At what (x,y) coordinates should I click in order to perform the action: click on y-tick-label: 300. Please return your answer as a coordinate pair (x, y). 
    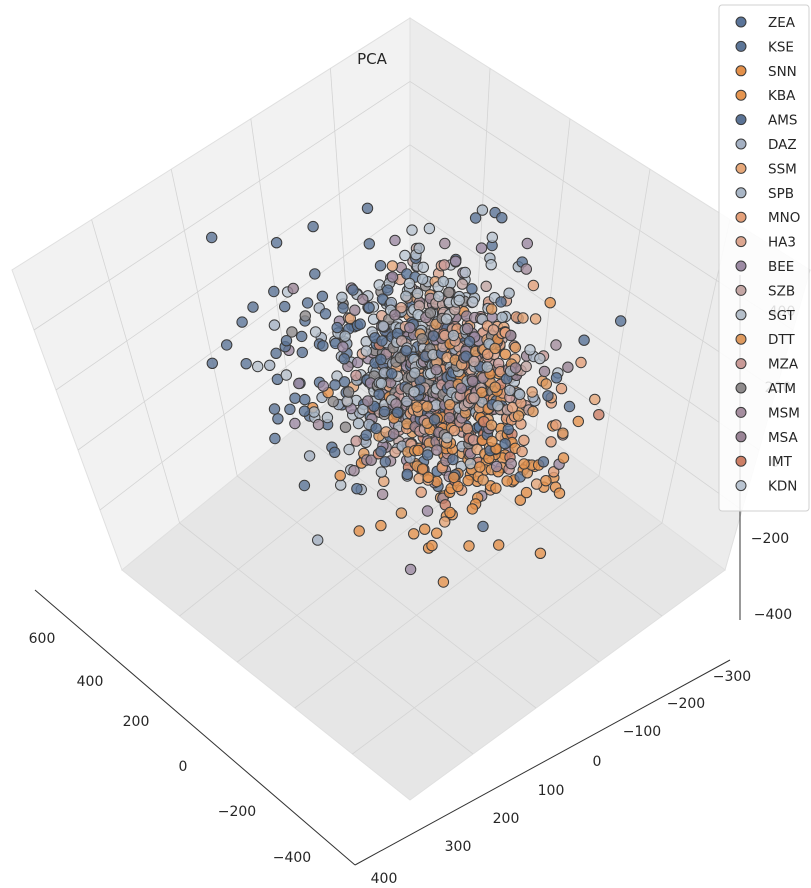
    Looking at the image, I should click on (458, 847).